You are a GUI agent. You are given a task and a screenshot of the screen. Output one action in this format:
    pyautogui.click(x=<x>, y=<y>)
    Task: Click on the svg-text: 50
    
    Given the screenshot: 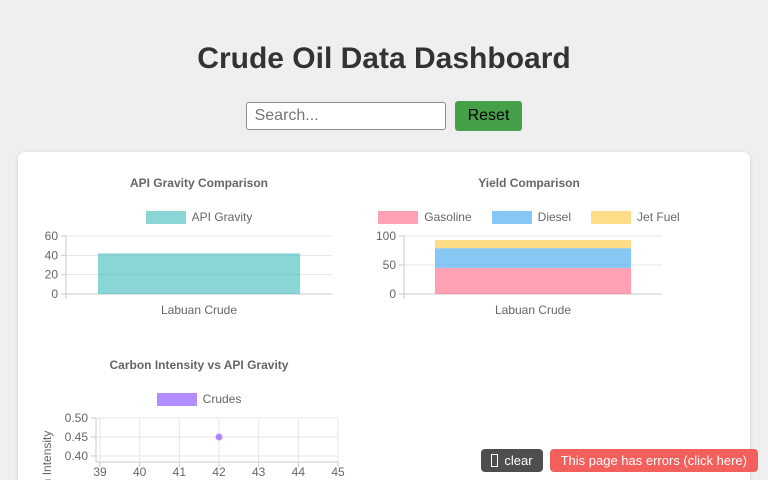 What is the action you would take?
    pyautogui.click(x=390, y=265)
    